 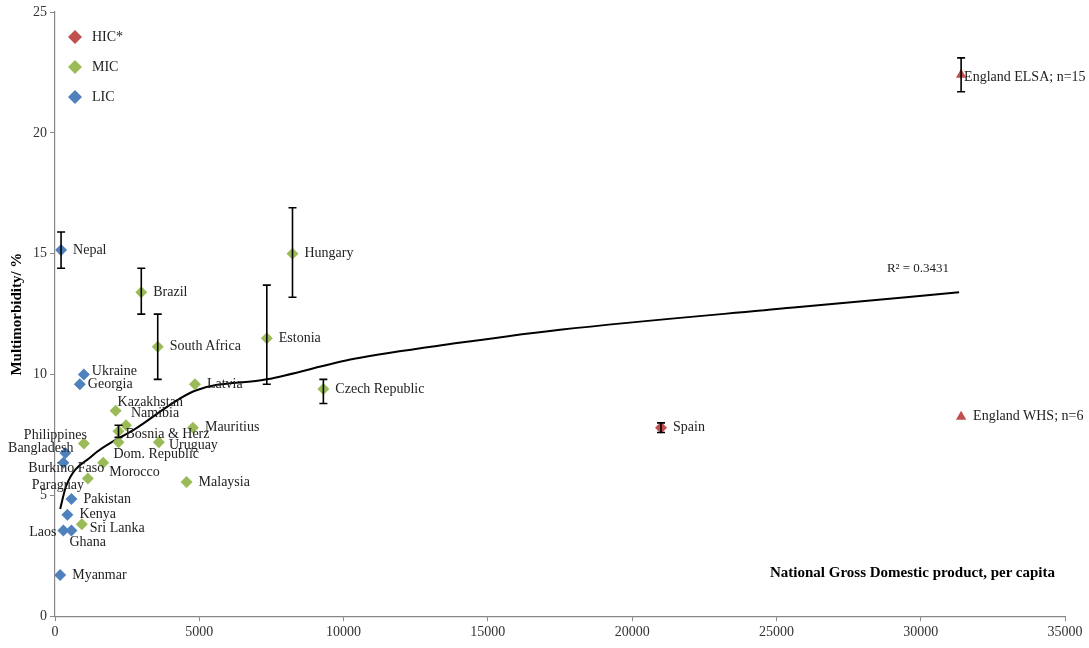 I want to click on y-tick-label: 15, so click(x=40, y=253).